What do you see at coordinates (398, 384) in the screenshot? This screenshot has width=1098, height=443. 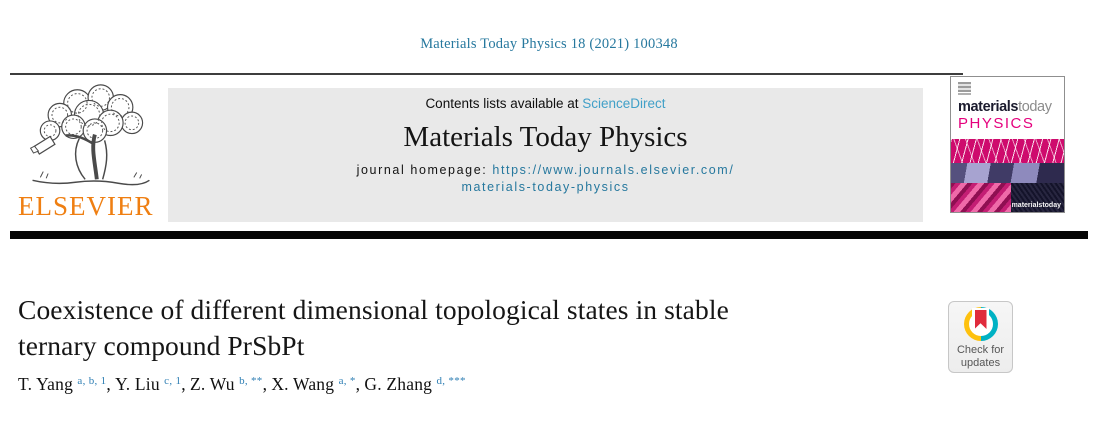 I see `author-name: G. Zhang` at bounding box center [398, 384].